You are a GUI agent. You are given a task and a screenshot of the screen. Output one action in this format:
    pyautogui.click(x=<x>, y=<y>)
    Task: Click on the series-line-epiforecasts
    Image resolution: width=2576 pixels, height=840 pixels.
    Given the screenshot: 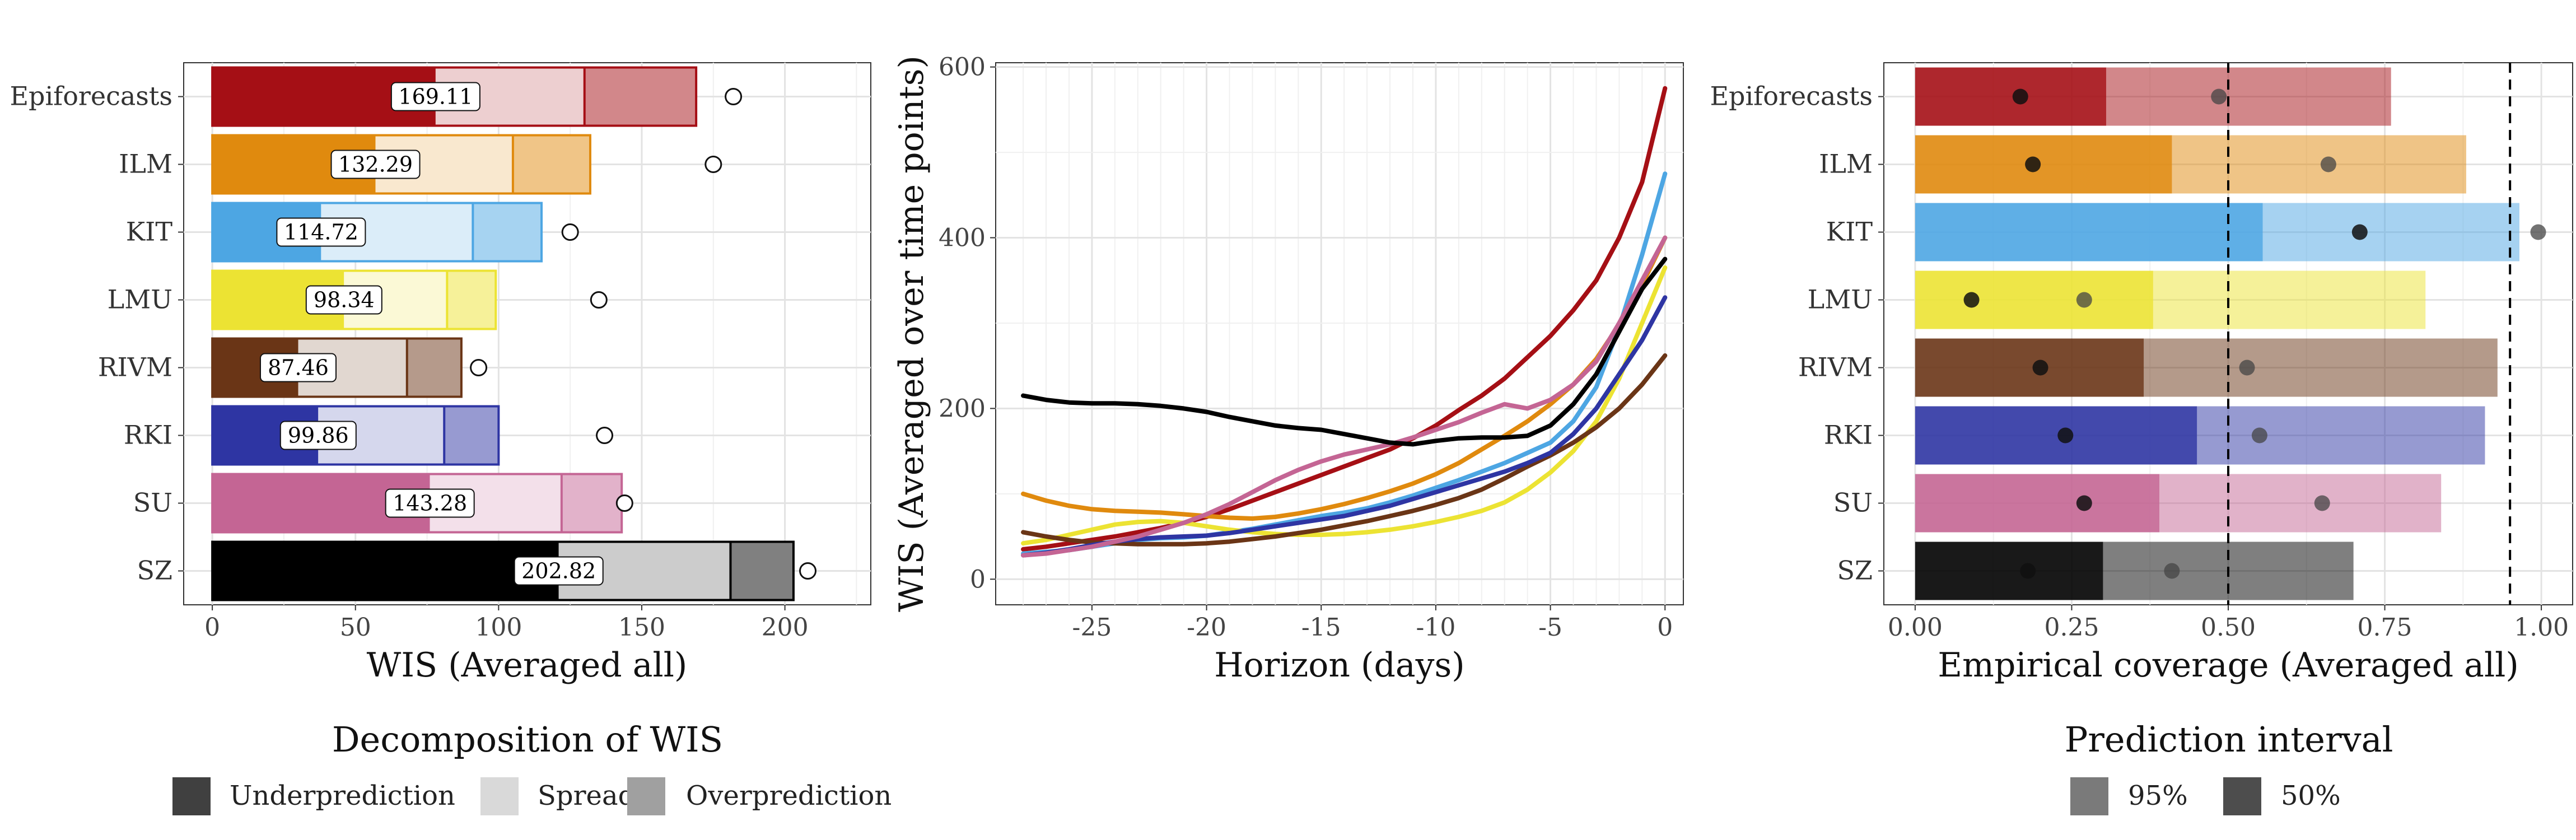 What is the action you would take?
    pyautogui.click(x=1345, y=319)
    